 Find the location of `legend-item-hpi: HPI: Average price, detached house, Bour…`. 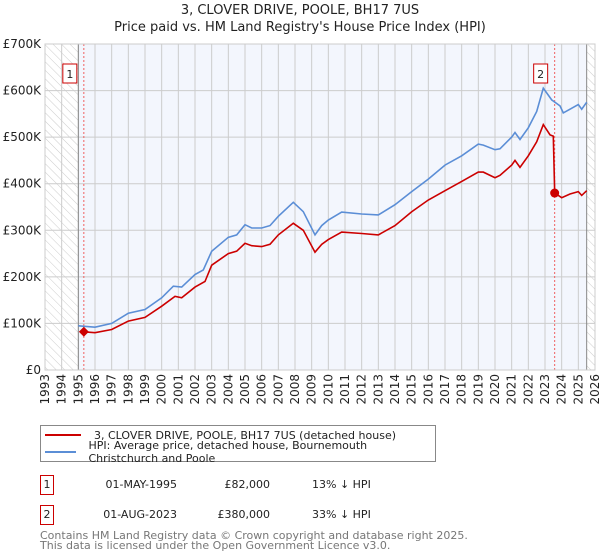

legend-item-hpi: HPI: Average price, detached house, Bour… is located at coordinates (240, 452).